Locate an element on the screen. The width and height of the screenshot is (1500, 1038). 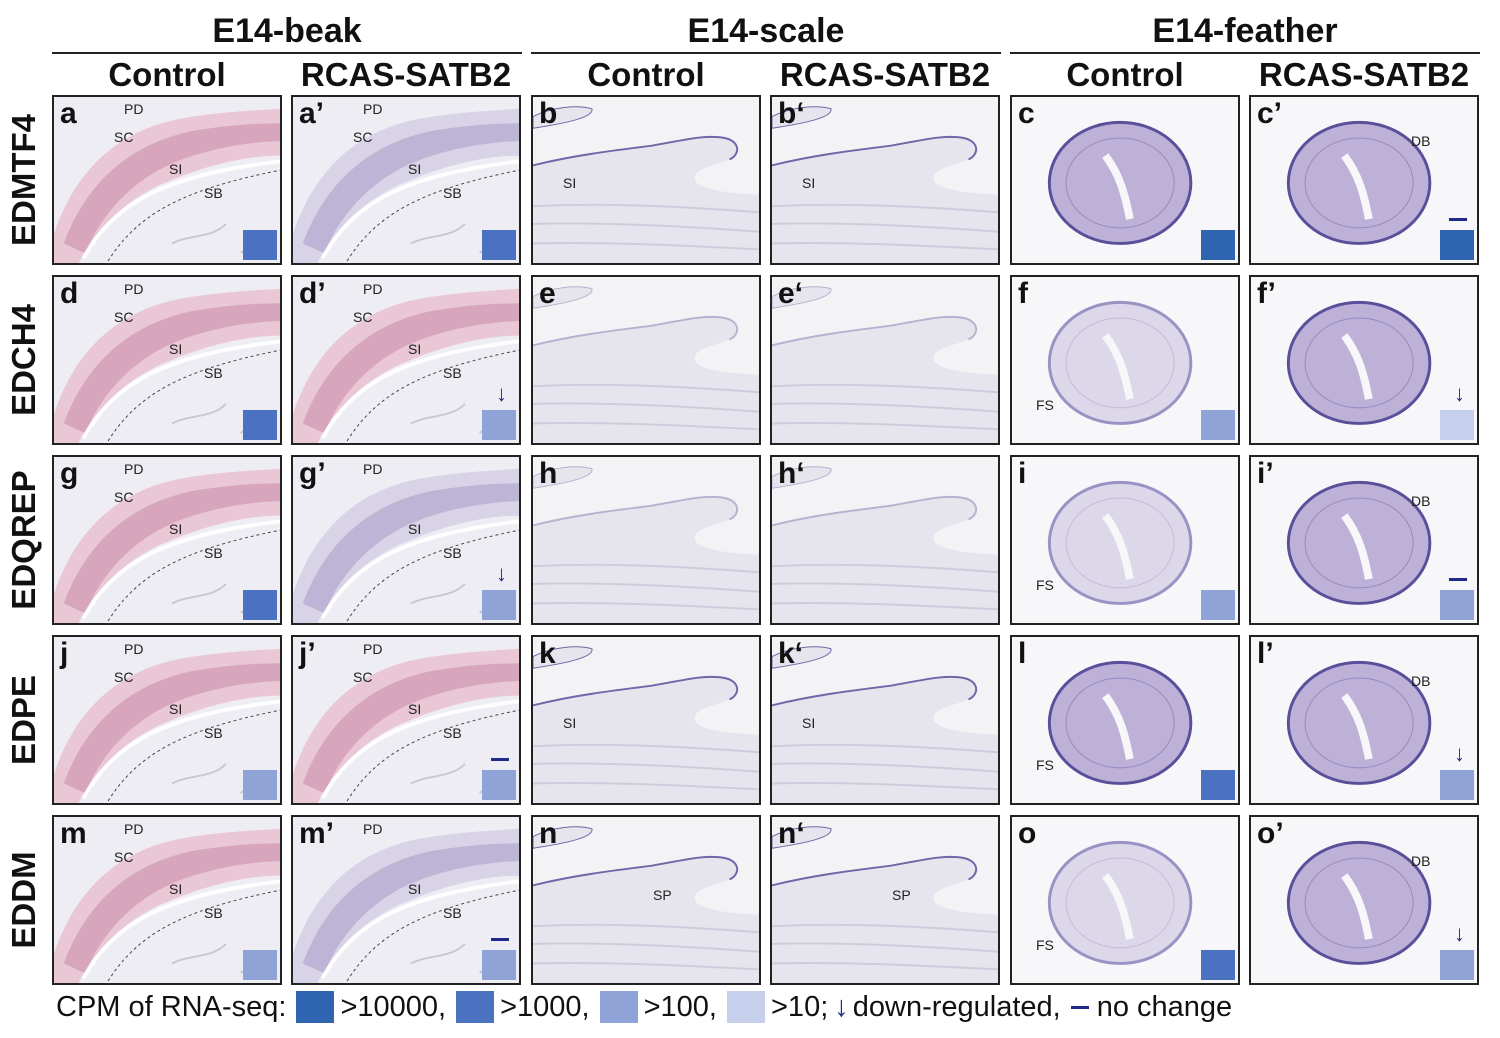
panel-label: l is located at coordinates (1022, 653).